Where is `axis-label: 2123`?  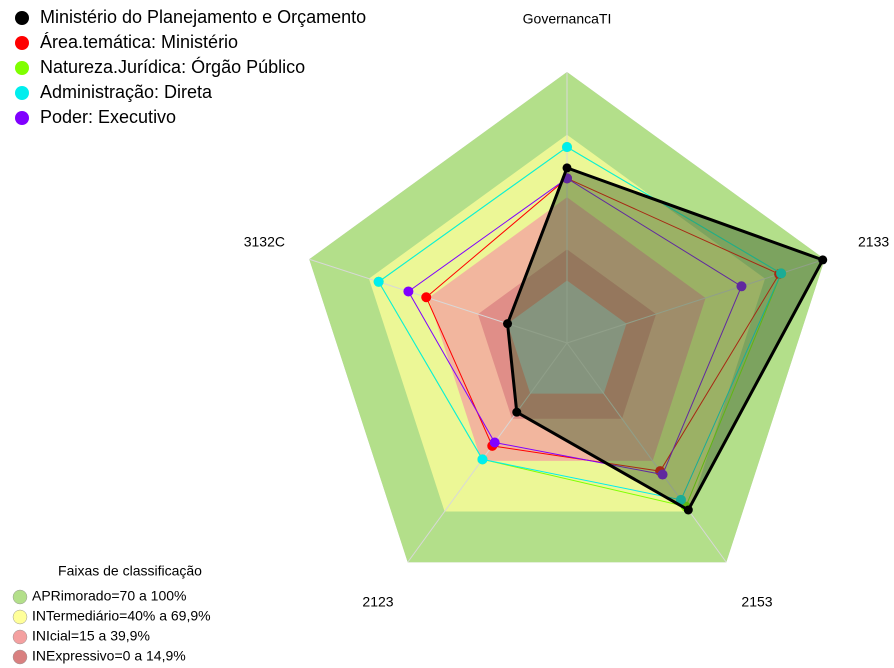 axis-label: 2123 is located at coordinates (377, 602).